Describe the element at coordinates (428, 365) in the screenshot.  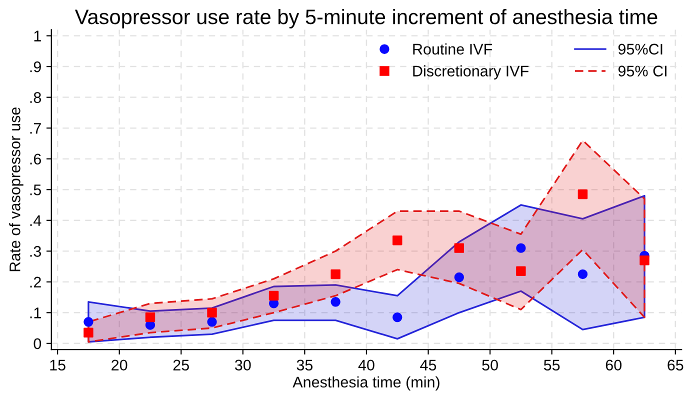
I see `x-tick-label: 45` at that location.